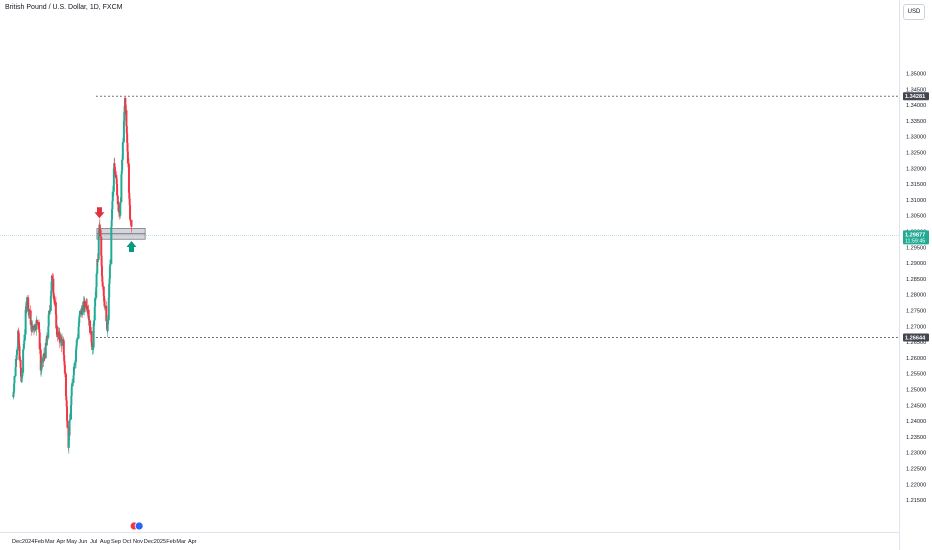 The height and width of the screenshot is (550, 932). I want to click on price-tick-label: 1.27500, so click(916, 312).